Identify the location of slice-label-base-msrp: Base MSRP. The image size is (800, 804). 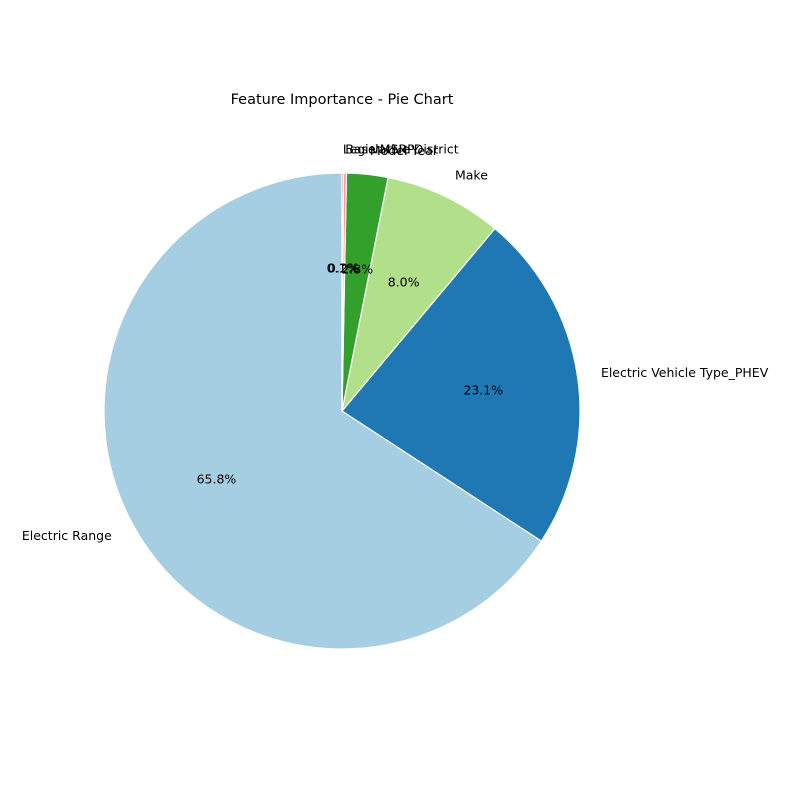
(380, 149).